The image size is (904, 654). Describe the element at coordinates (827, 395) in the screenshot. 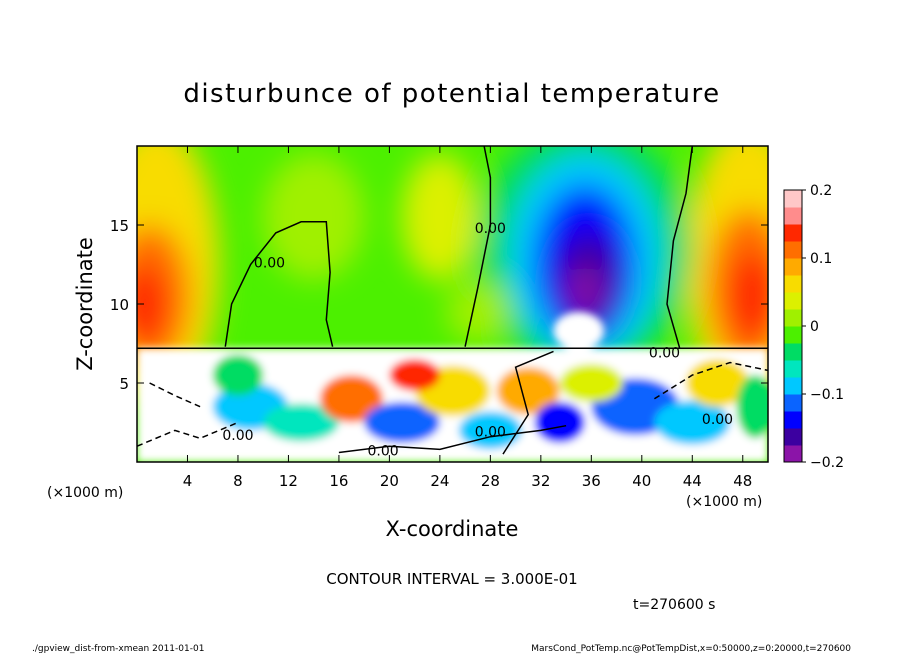

I see `colorbar-tick-label: −0.1` at that location.